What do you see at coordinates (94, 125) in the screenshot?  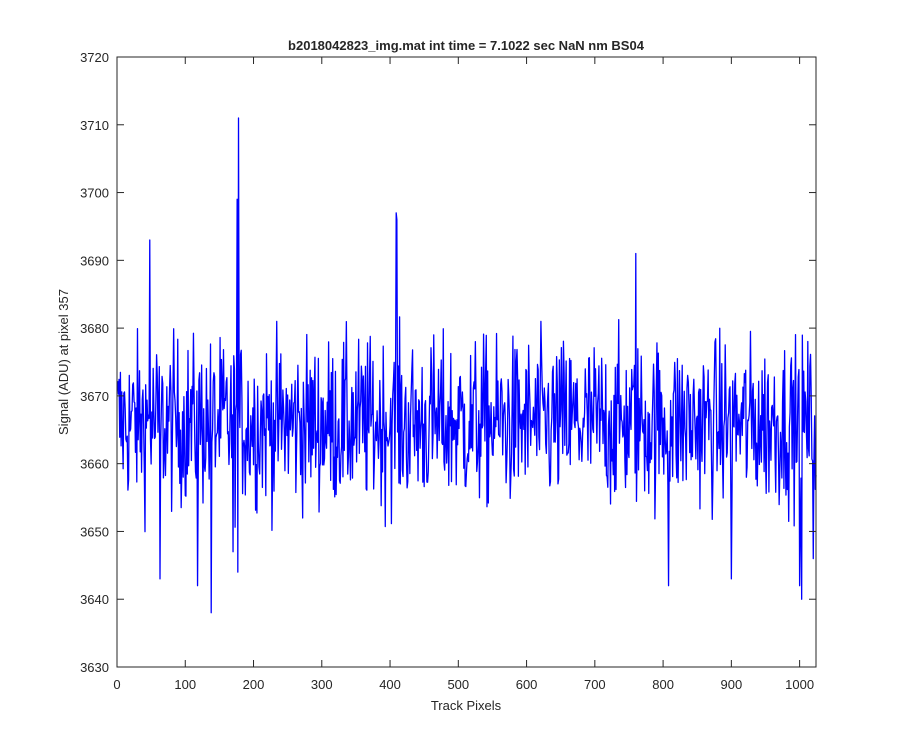 I see `y-tick-label: 3710` at bounding box center [94, 125].